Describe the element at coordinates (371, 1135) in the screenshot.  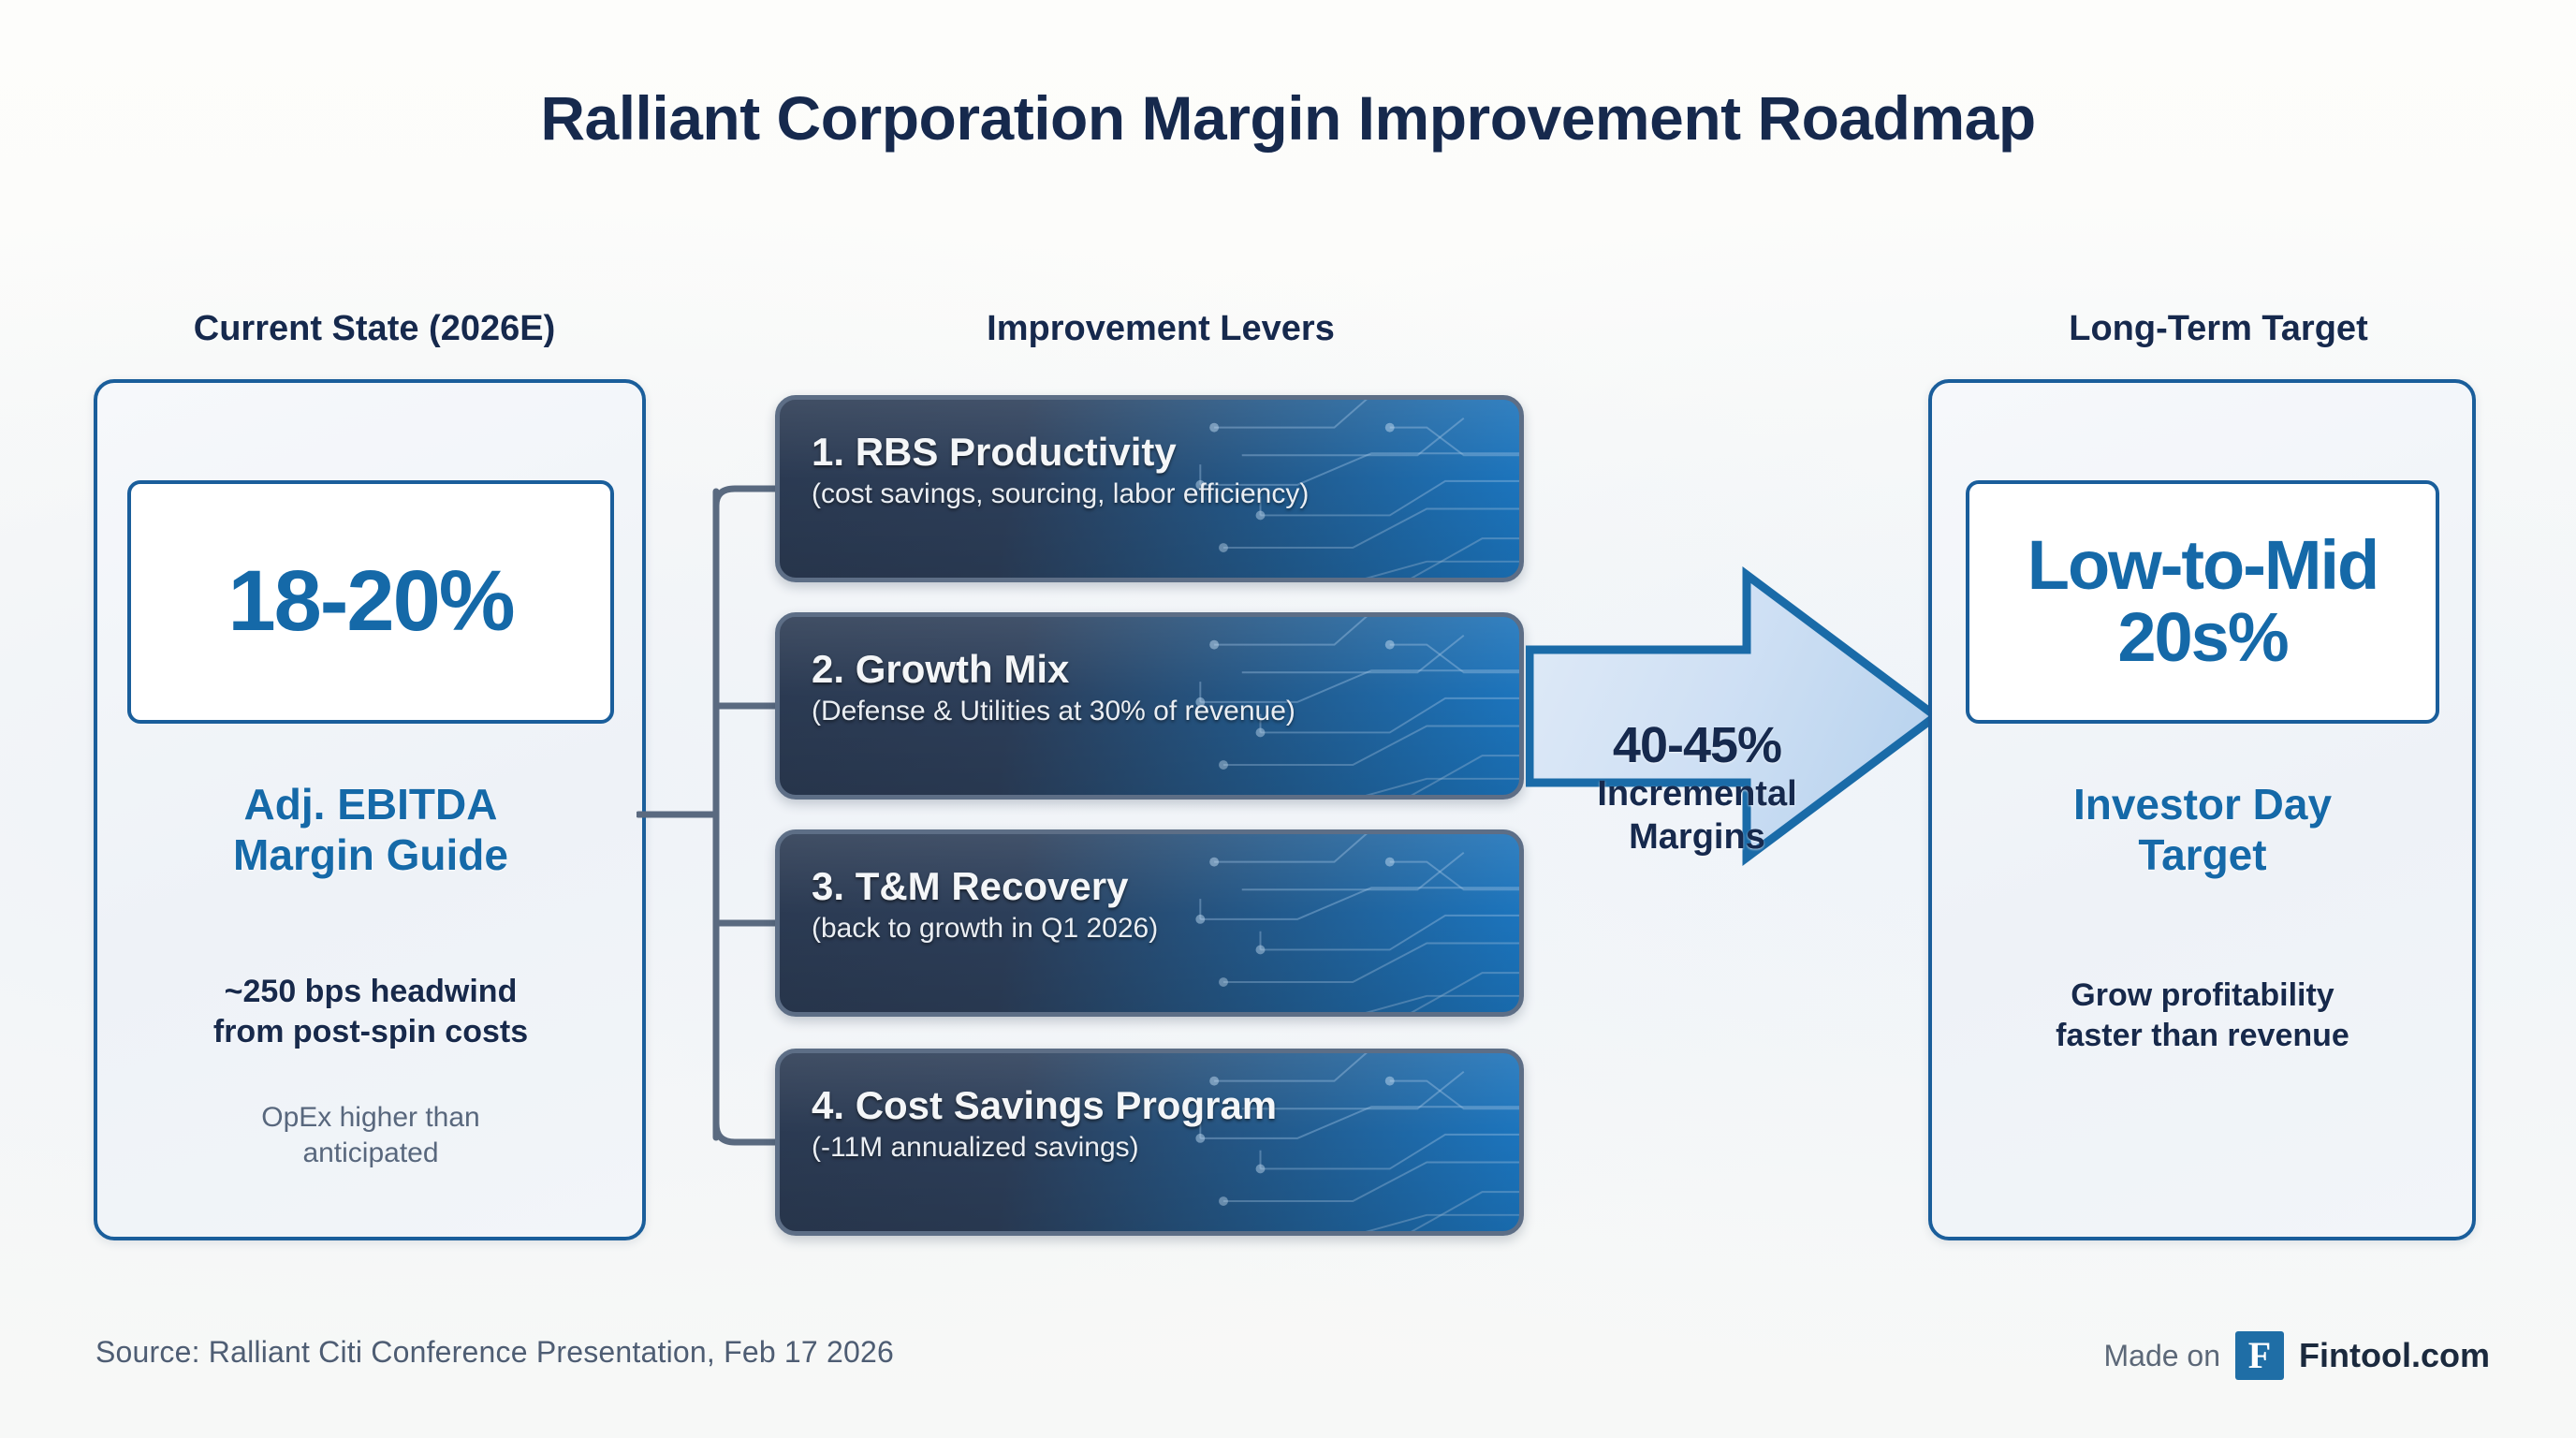
I see `current-state-fine-print: OpEx higher than anticipated` at that location.